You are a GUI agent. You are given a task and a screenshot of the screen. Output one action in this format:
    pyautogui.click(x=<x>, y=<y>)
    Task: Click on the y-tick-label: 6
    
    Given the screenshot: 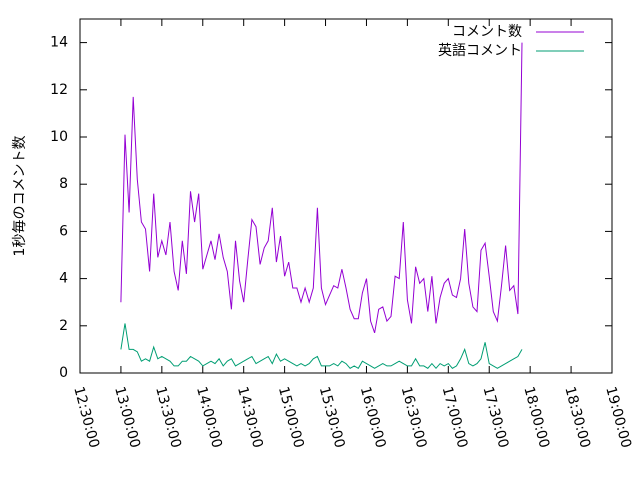 What is the action you would take?
    pyautogui.click(x=63, y=231)
    